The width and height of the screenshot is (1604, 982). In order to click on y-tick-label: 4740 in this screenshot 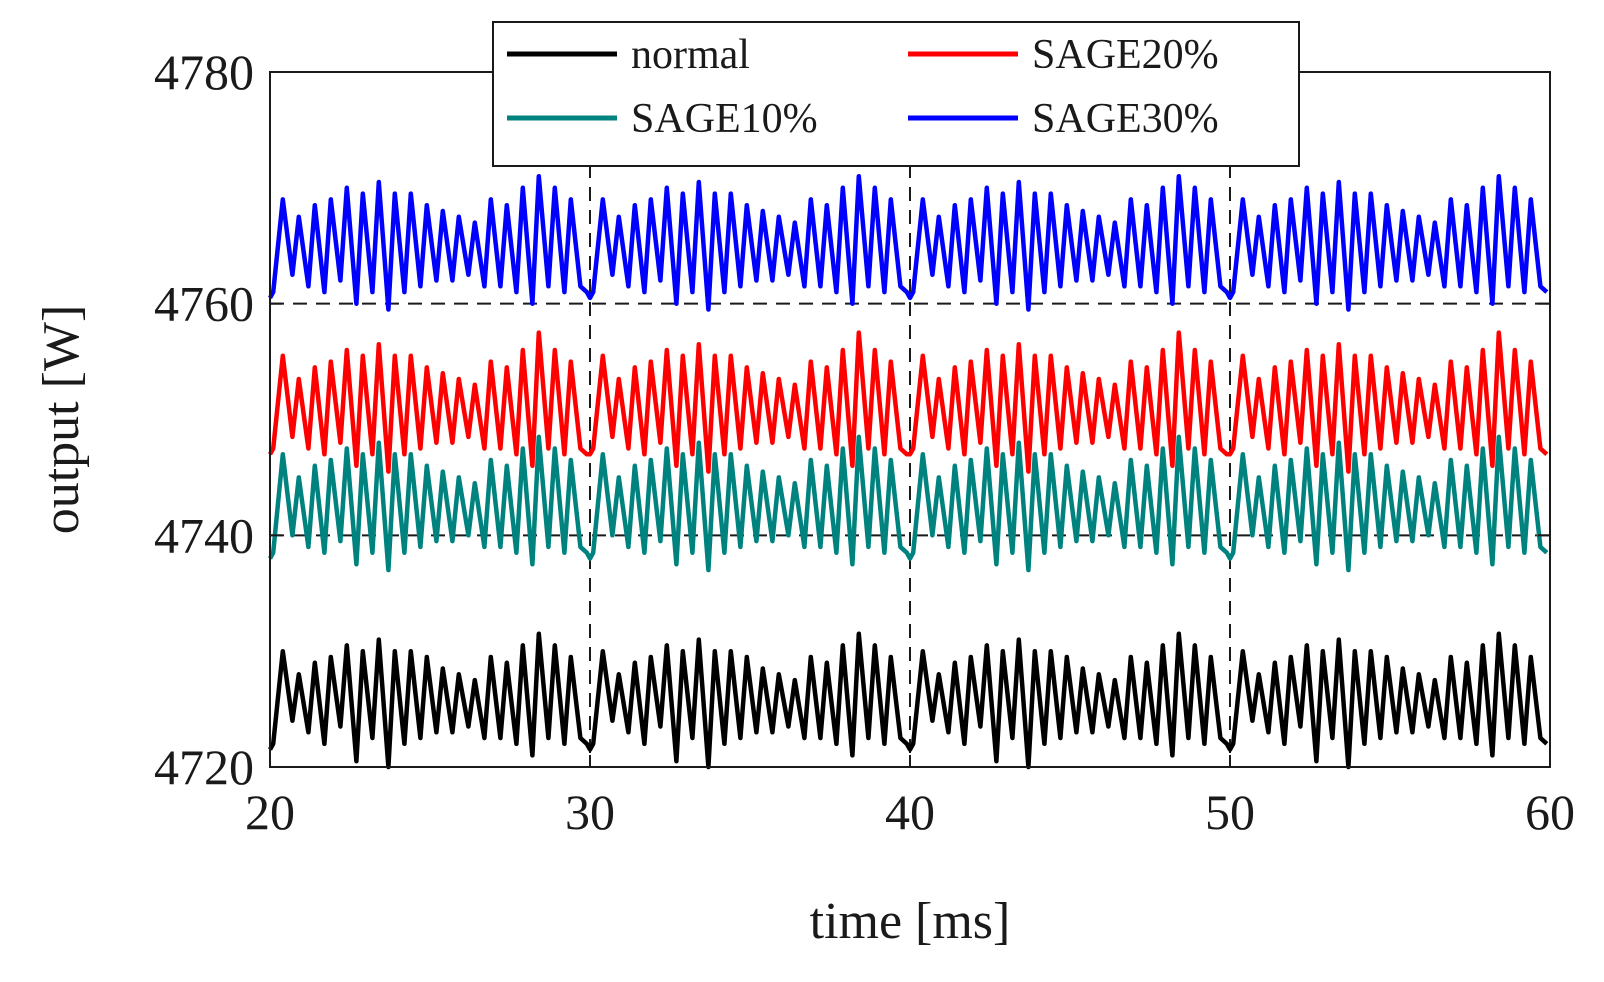, I will do `click(204, 535)`.